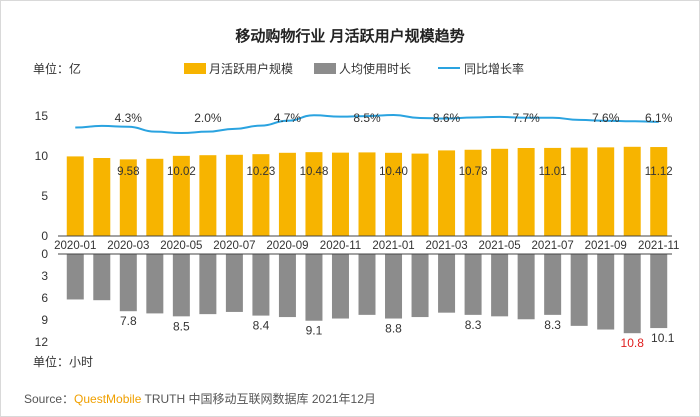  What do you see at coordinates (314, 331) in the screenshot?
I see `duration-bar-label: 9.1` at bounding box center [314, 331].